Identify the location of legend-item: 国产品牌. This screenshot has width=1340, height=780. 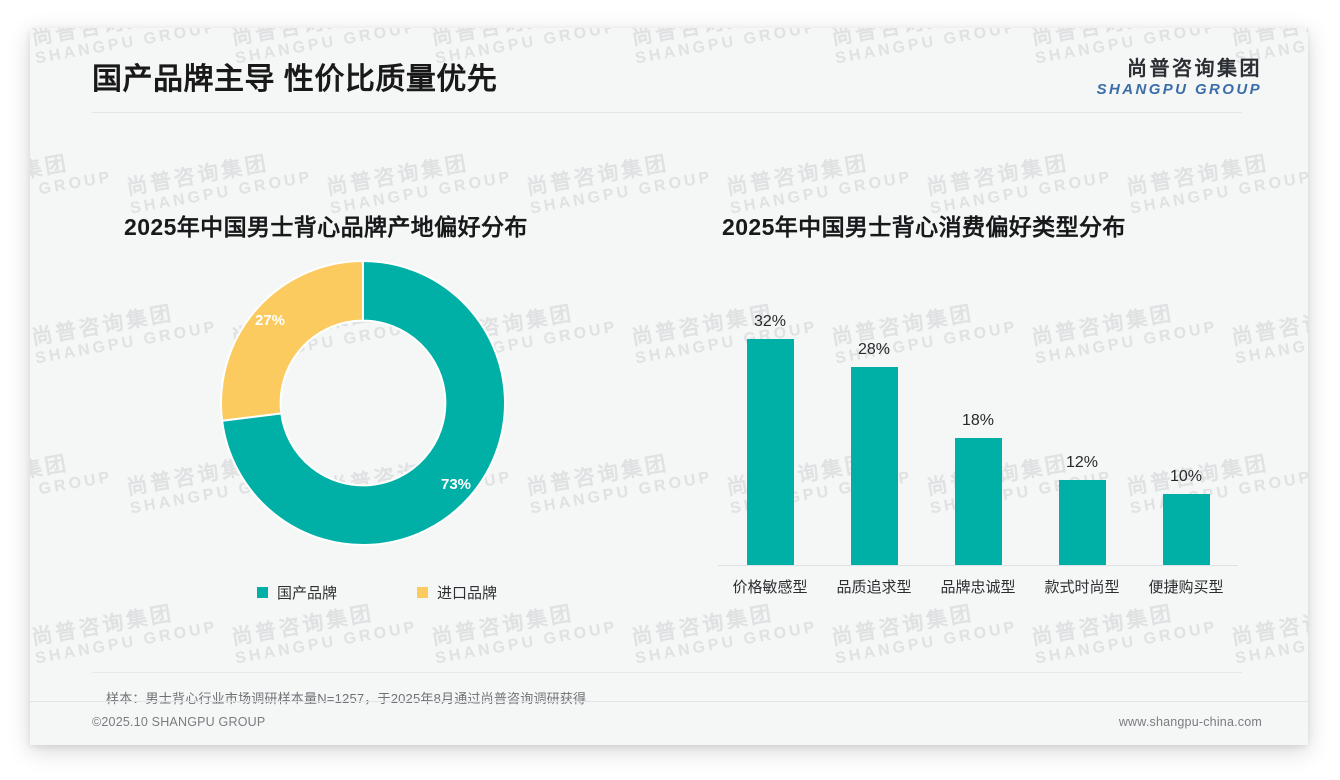
(296, 592).